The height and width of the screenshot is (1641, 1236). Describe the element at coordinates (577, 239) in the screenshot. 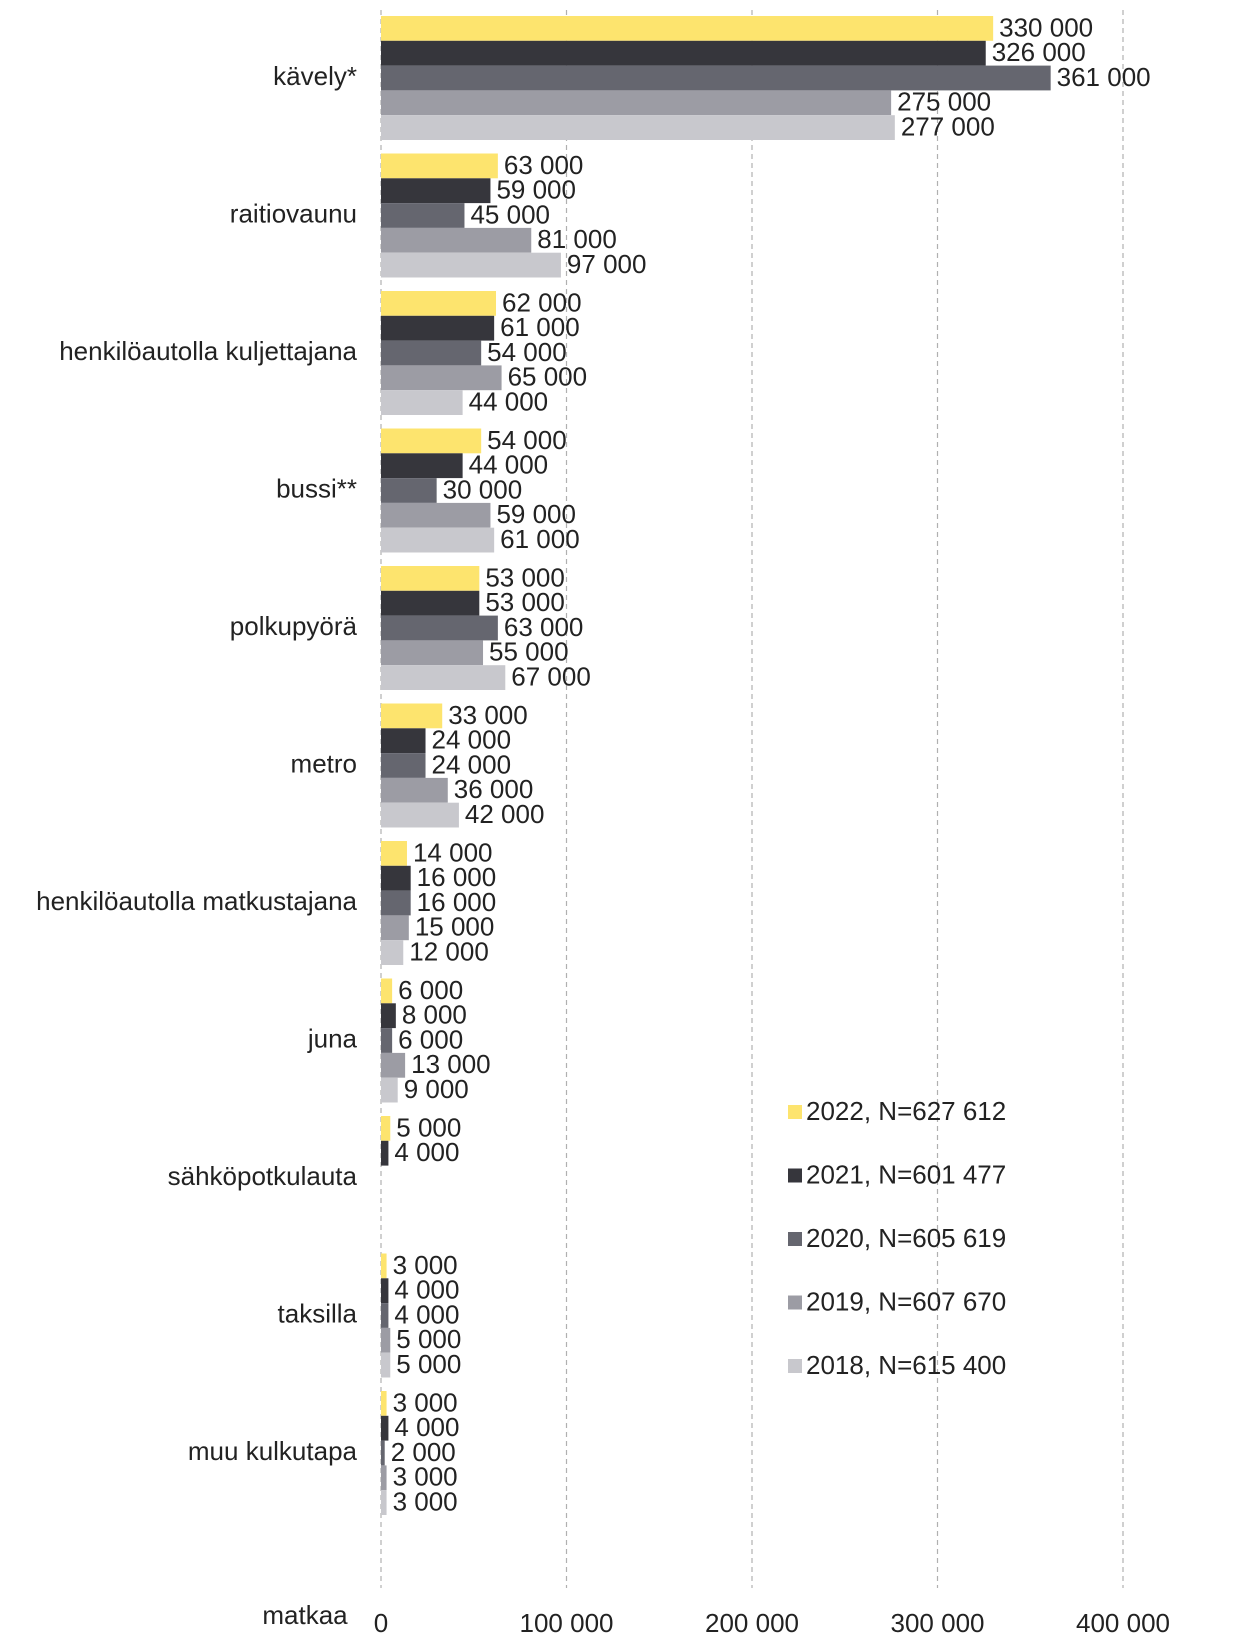

I see `value-label: 81 000` at that location.